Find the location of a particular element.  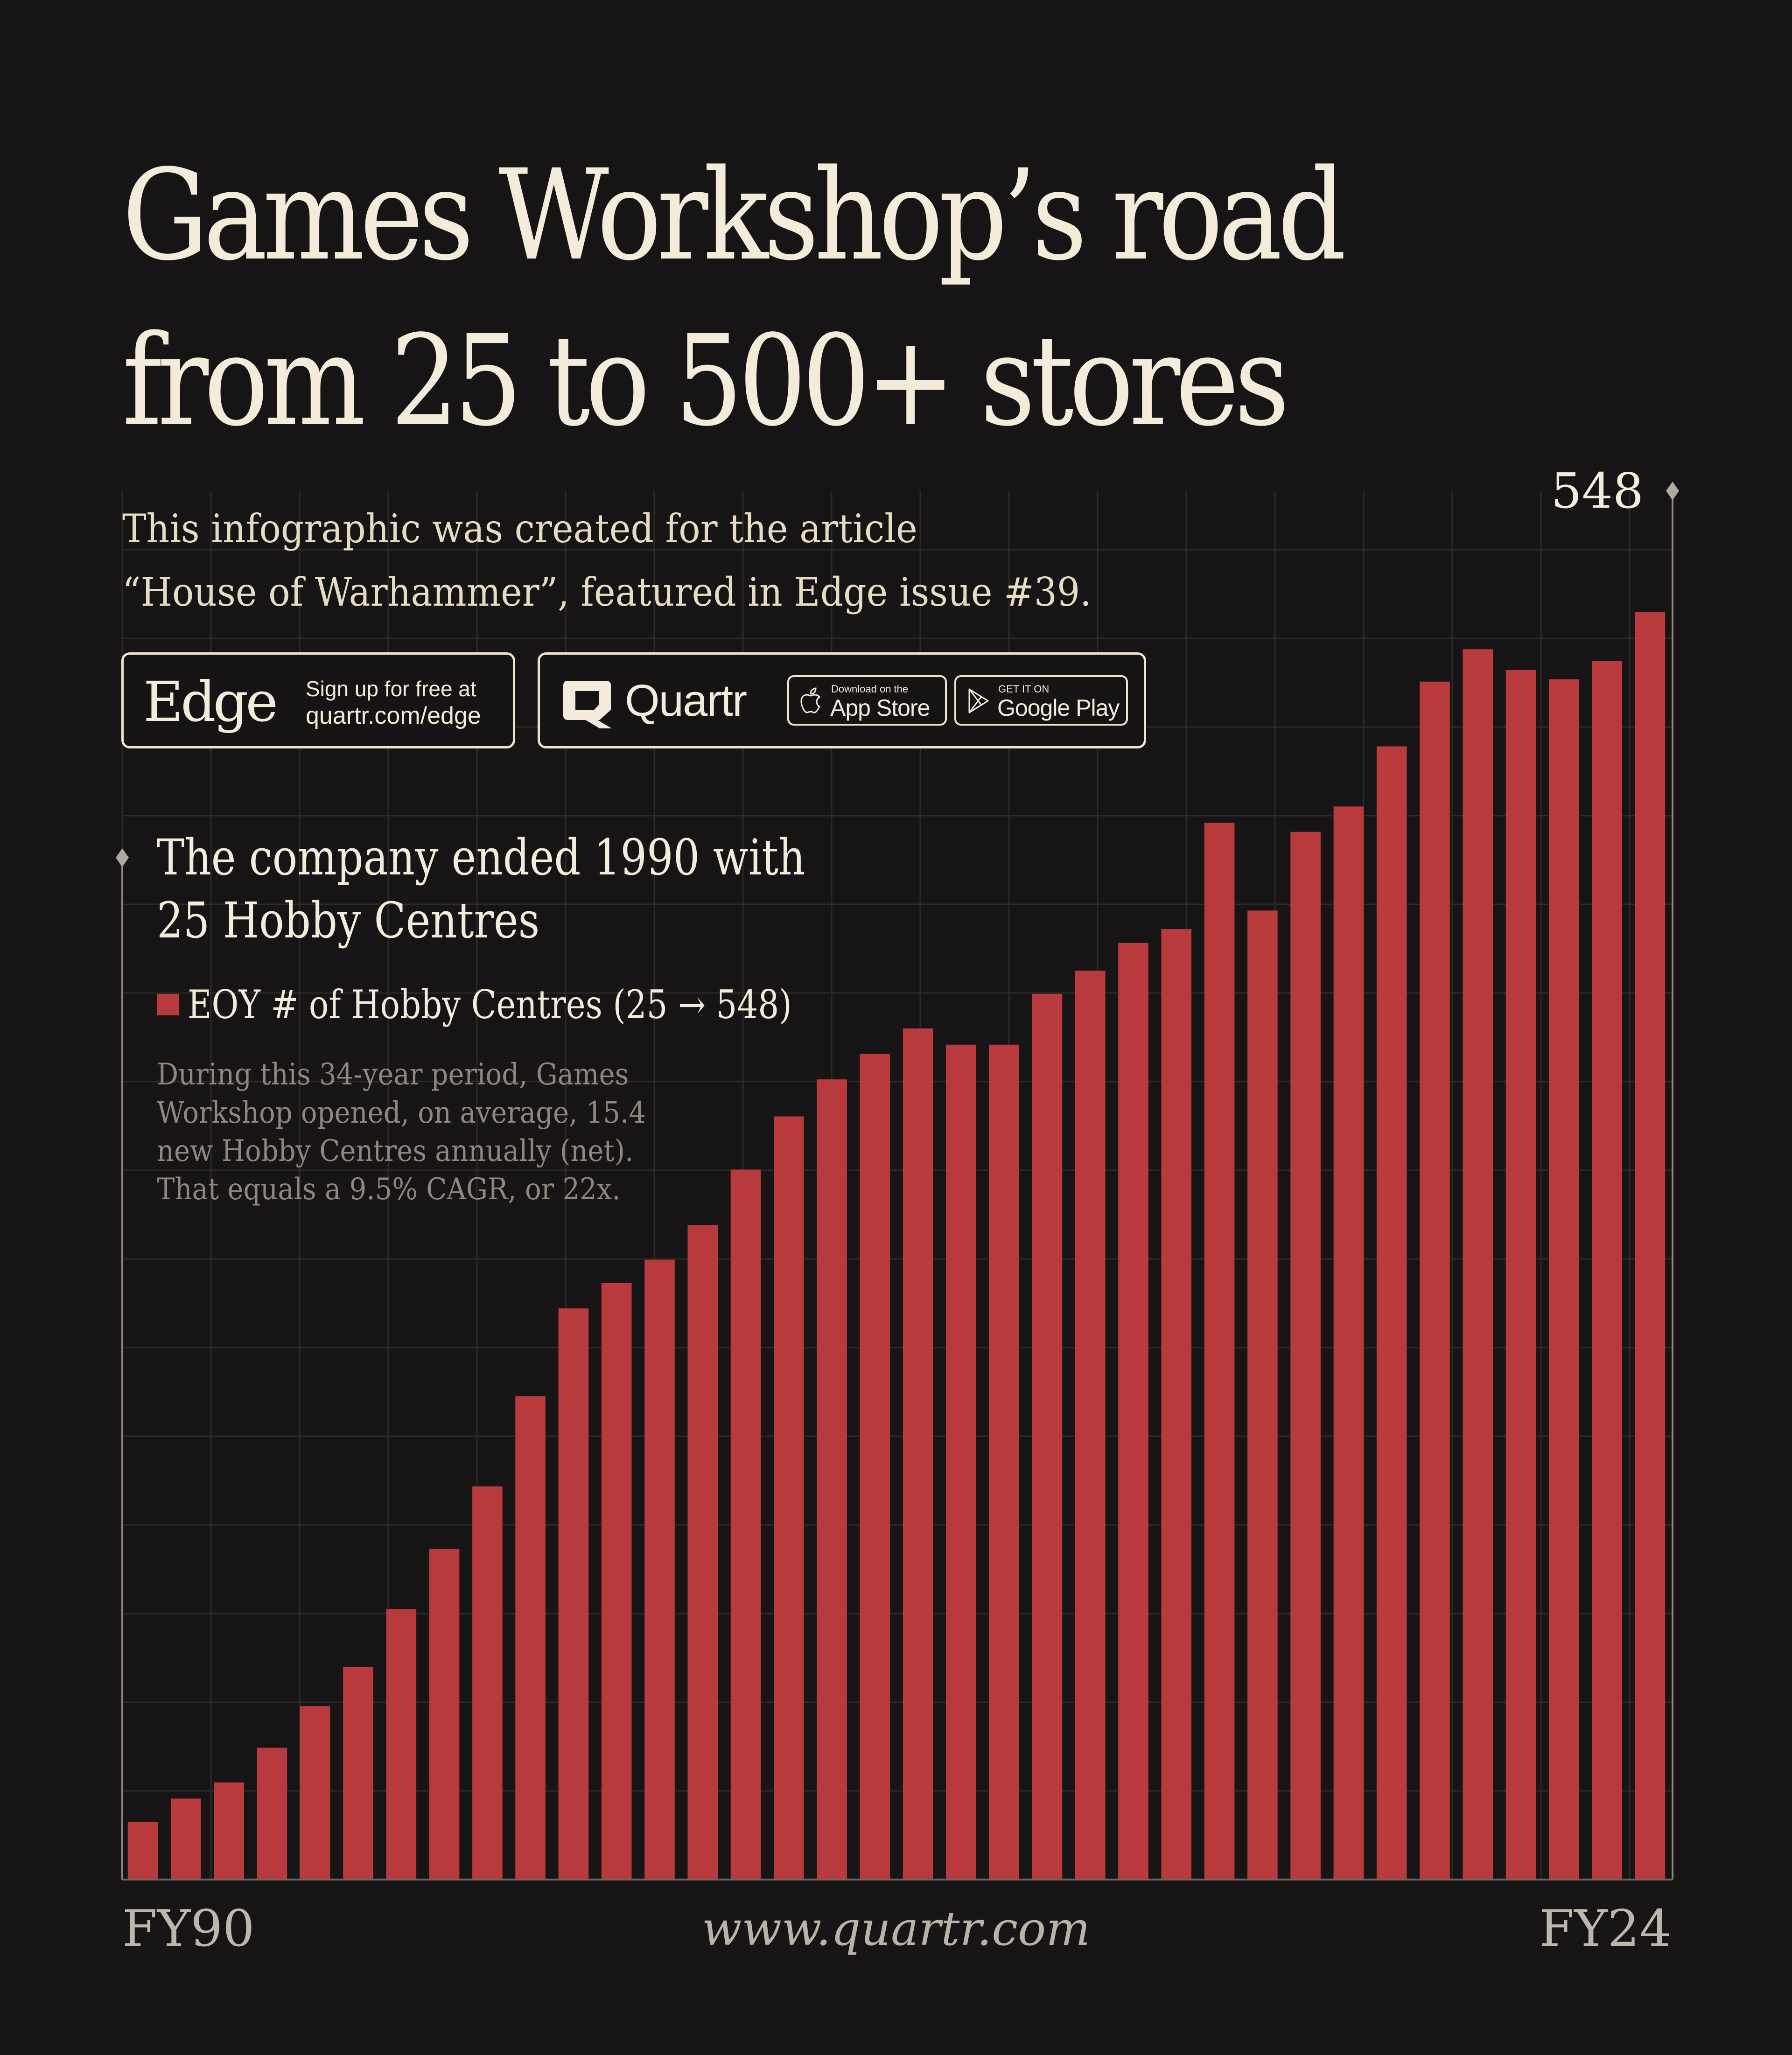

start-marker-diamond is located at coordinates (122, 857).